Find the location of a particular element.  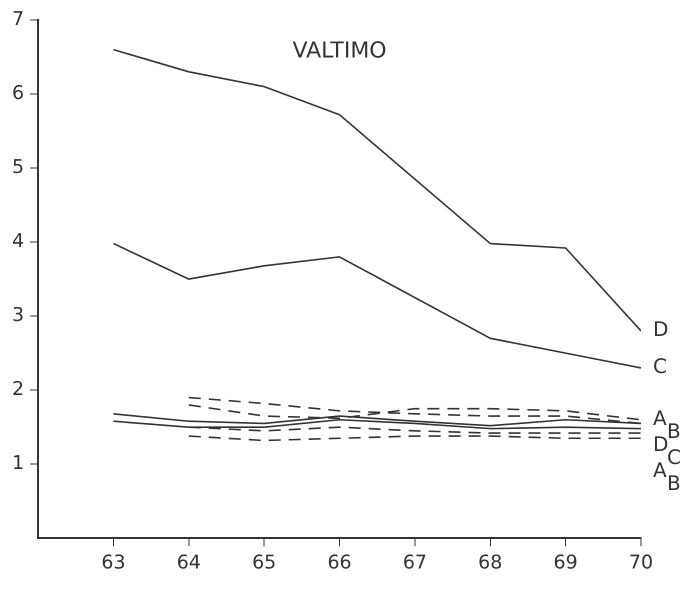

y-tick-label: 6 is located at coordinates (18, 93).